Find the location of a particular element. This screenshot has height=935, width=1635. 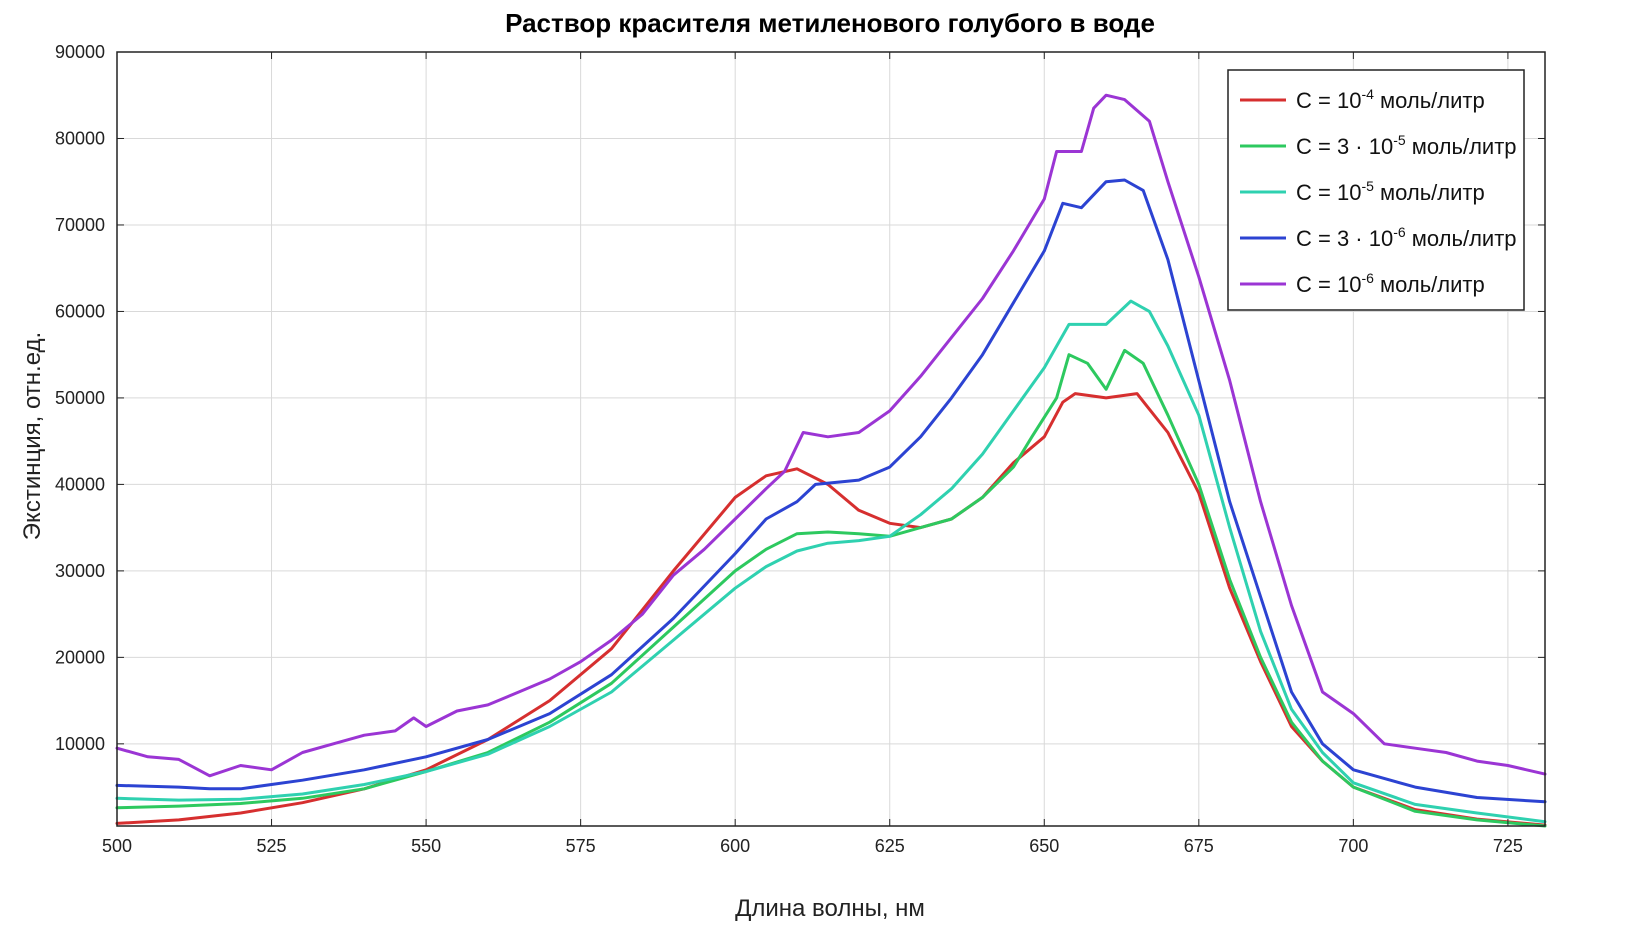

legend-entry: C = 3 · 10-5 моль/литр is located at coordinates (1406, 145).